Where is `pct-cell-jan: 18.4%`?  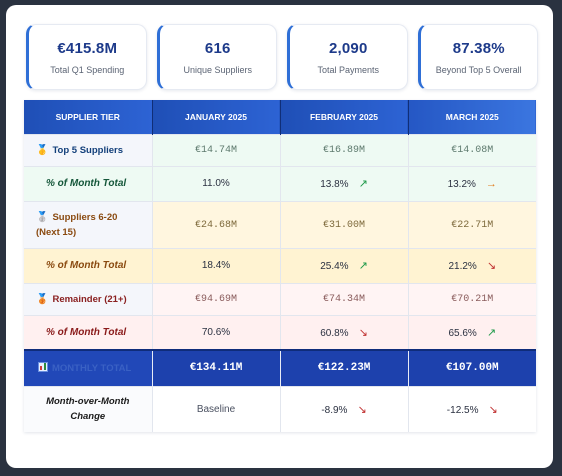
pct-cell-jan: 18.4% is located at coordinates (215, 265).